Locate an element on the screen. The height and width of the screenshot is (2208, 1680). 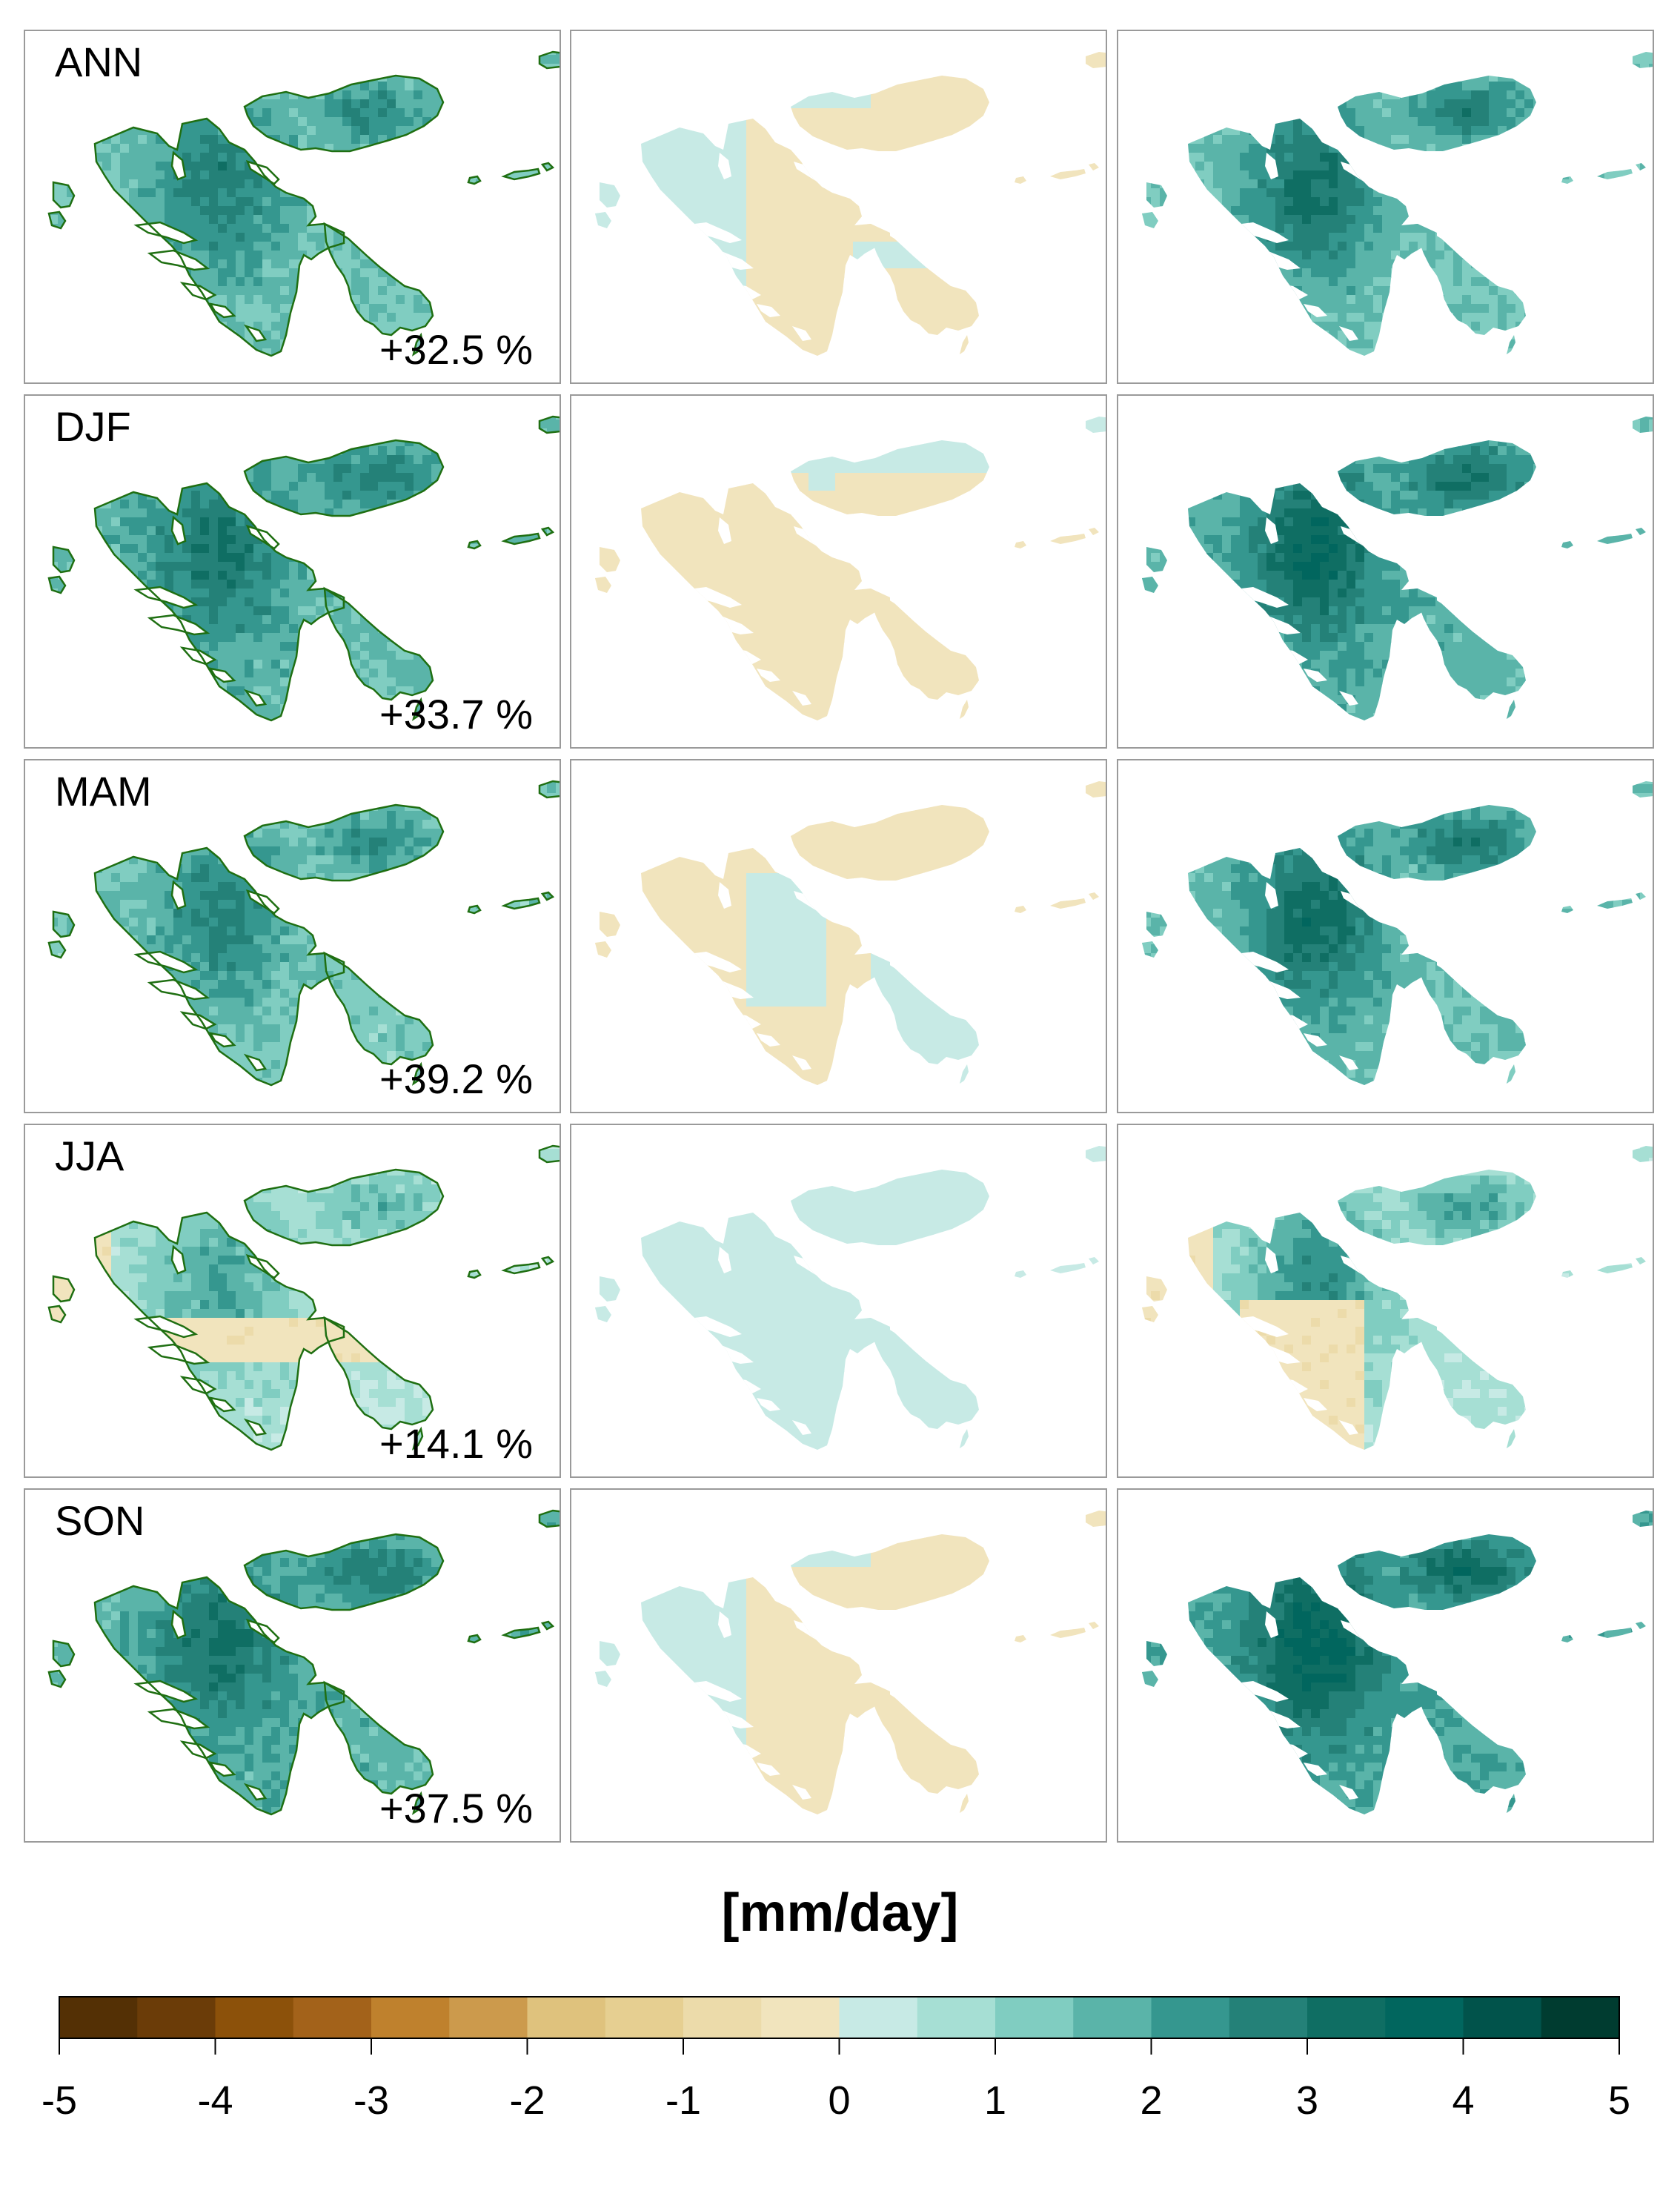
colorbar-tick-label: -5 is located at coordinates (59, 2100).